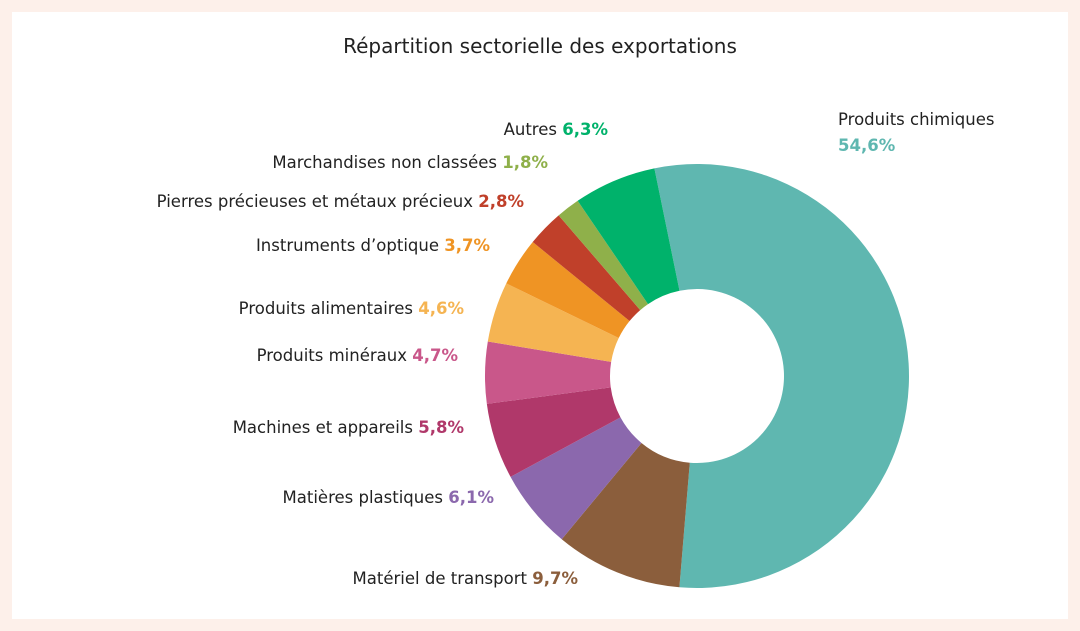  I want to click on value-label: 4,7%, so click(435, 355).